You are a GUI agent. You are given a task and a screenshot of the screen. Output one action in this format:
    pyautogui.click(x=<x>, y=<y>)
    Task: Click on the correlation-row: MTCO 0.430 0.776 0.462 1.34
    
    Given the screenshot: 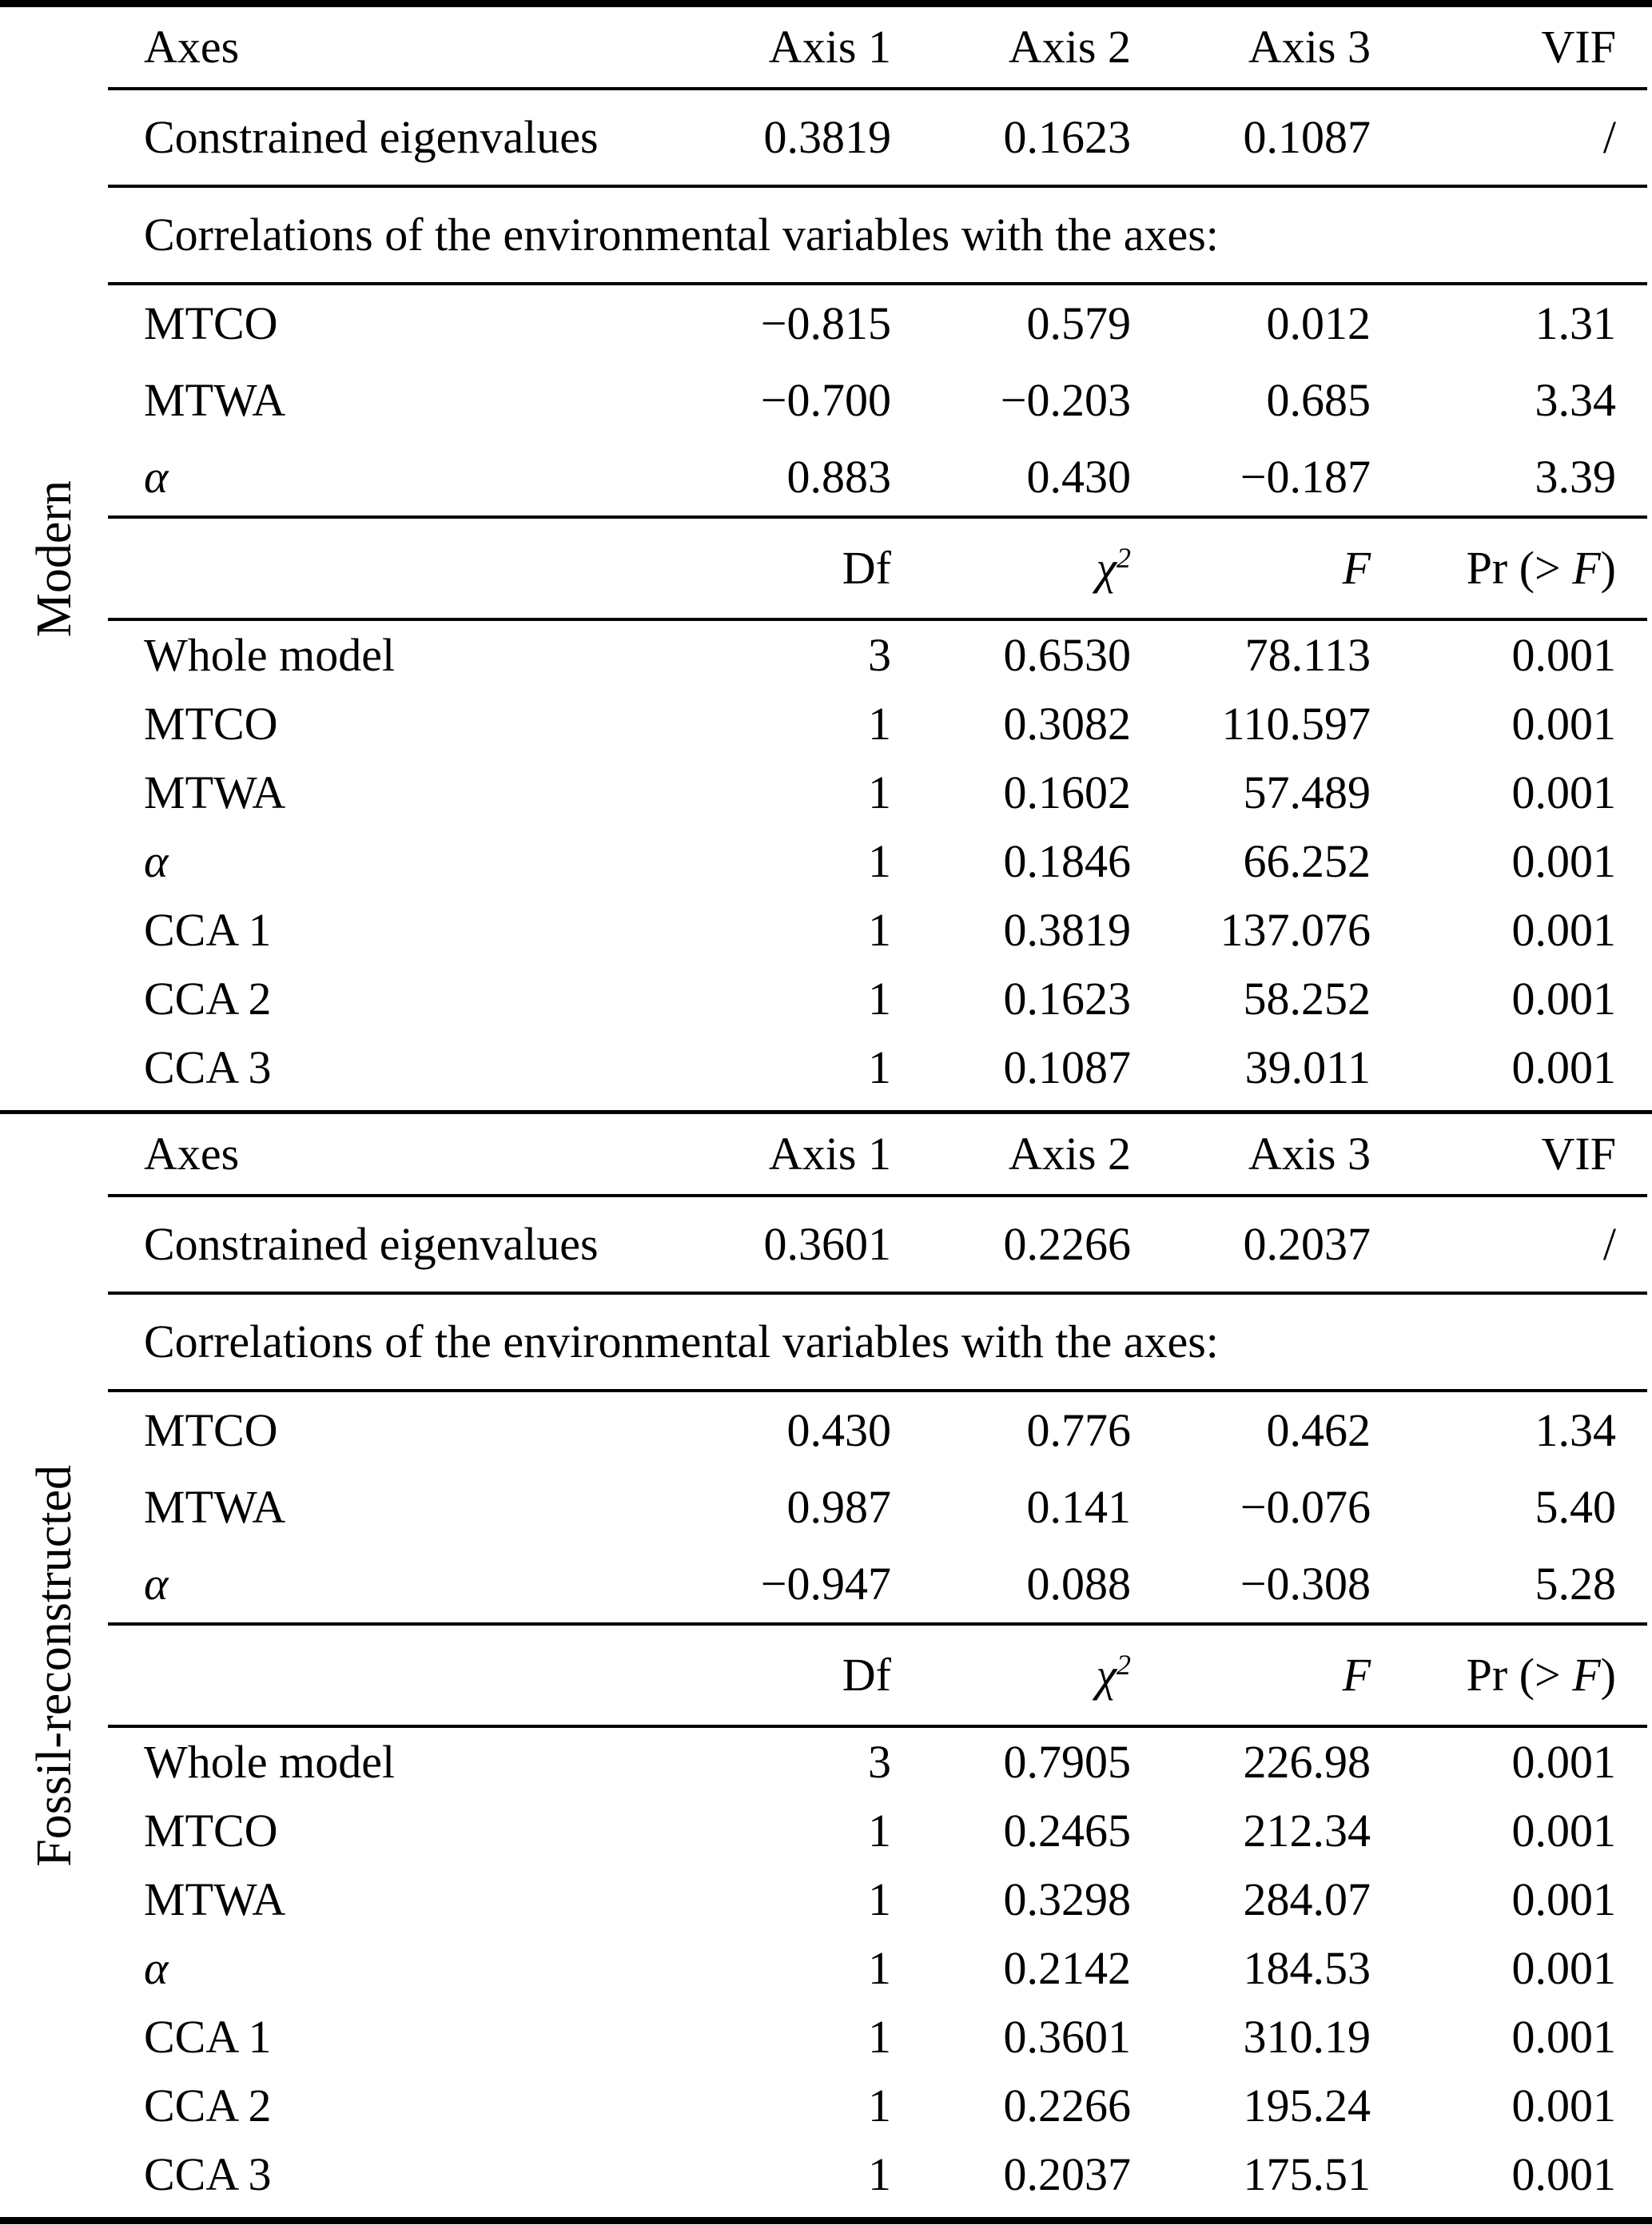 What is the action you would take?
    pyautogui.click(x=880, y=1430)
    